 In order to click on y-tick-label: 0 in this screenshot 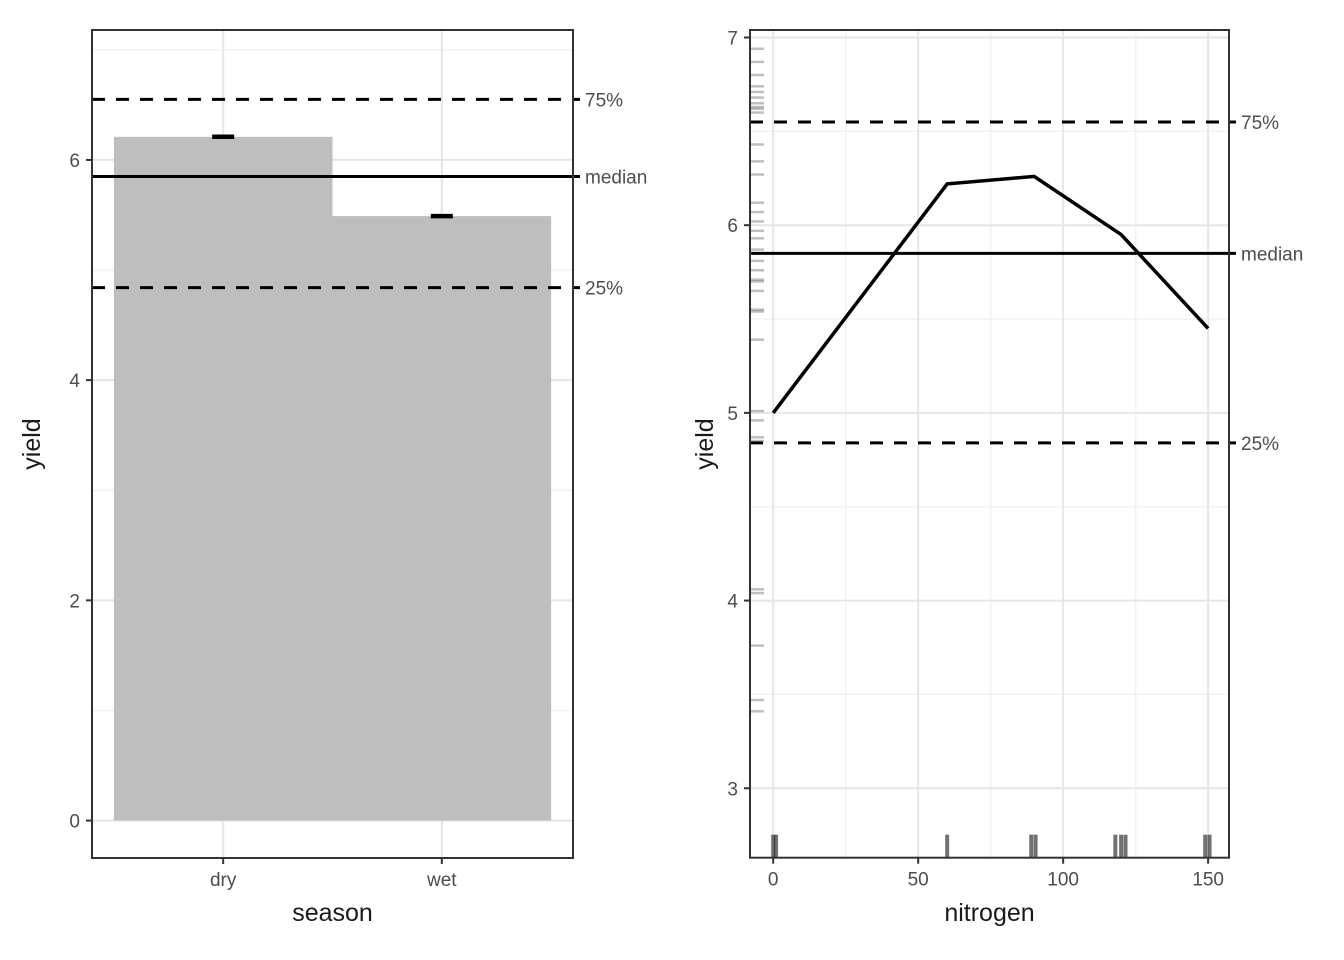, I will do `click(74, 822)`.